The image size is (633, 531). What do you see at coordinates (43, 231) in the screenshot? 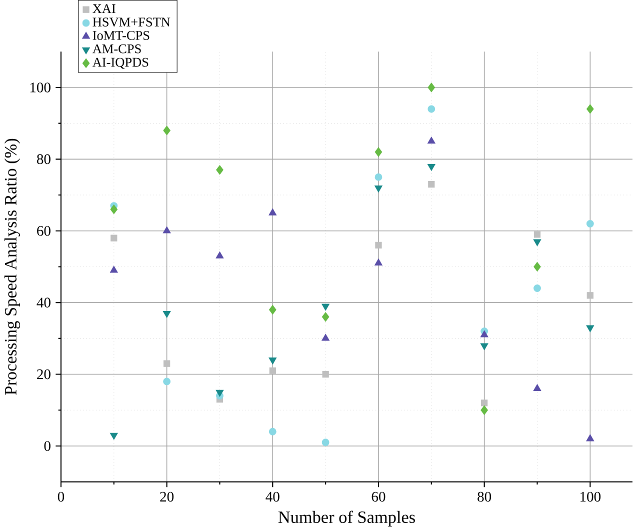
I see `y-tick-label: 60` at bounding box center [43, 231].